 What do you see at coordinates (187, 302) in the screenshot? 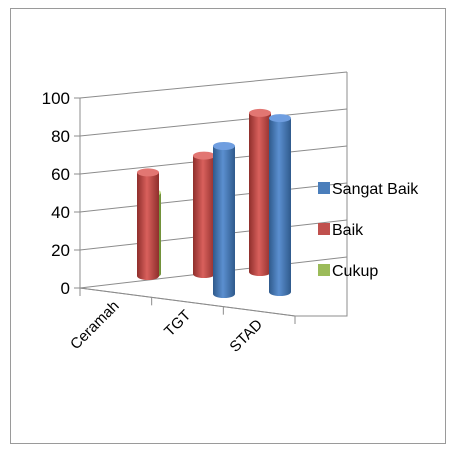
I see `x-axis-line` at bounding box center [187, 302].